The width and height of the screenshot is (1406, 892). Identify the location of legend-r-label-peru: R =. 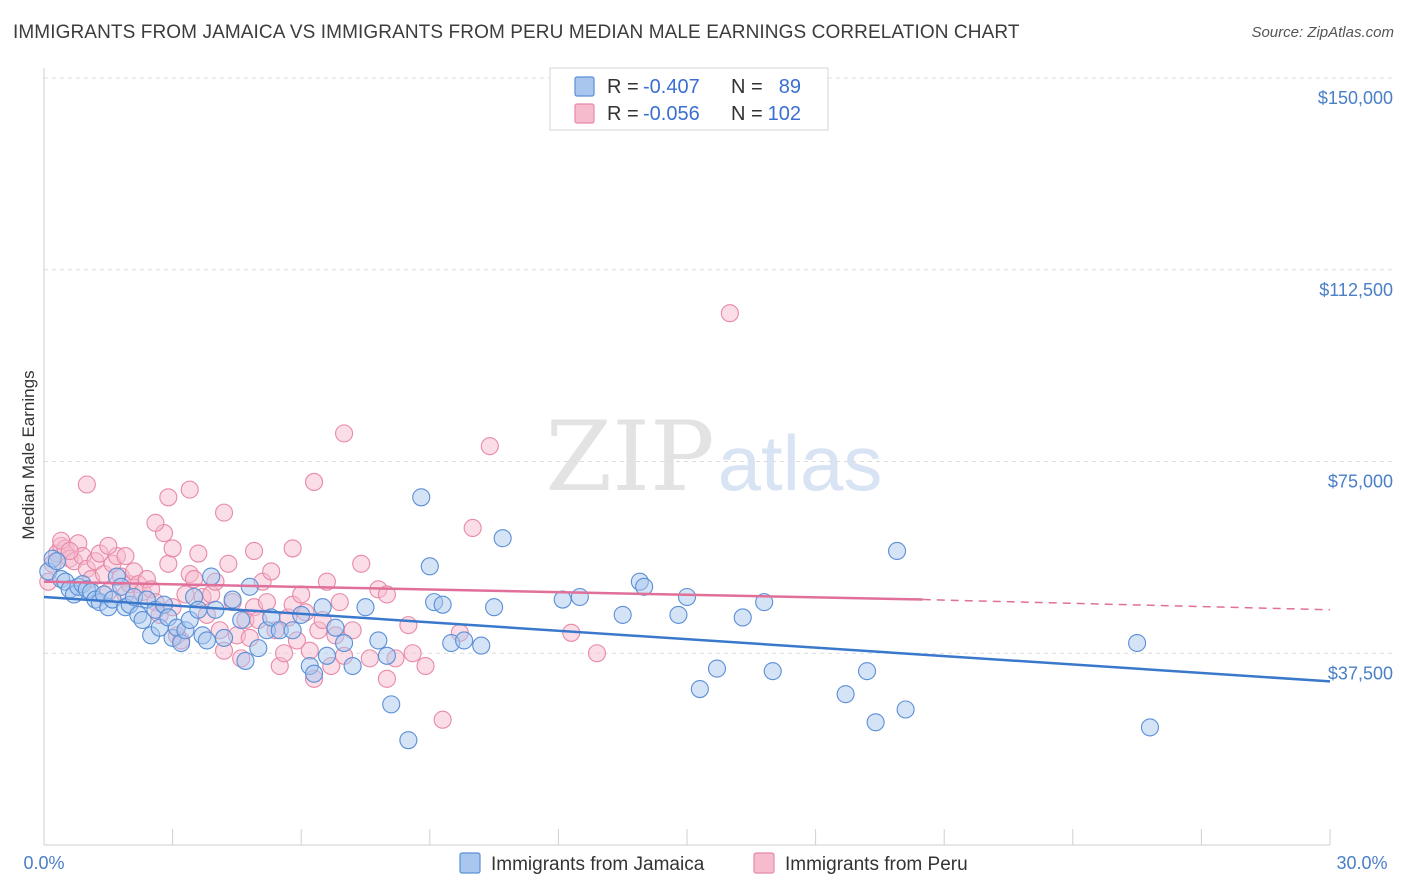
(623, 114).